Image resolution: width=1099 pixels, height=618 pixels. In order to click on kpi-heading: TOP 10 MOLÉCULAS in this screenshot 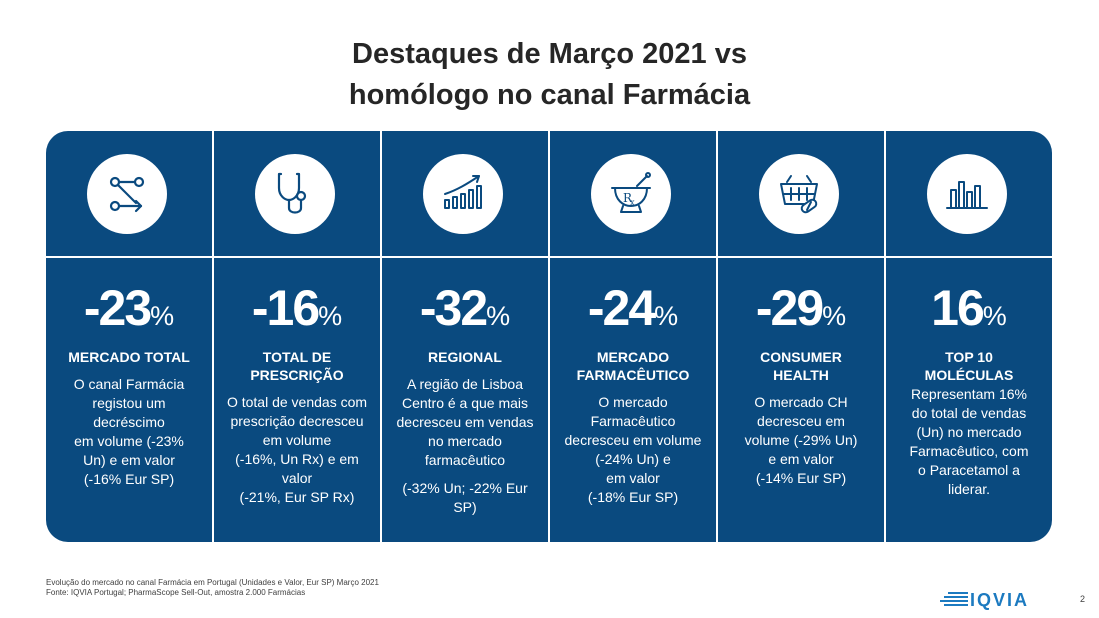, I will do `click(969, 366)`.